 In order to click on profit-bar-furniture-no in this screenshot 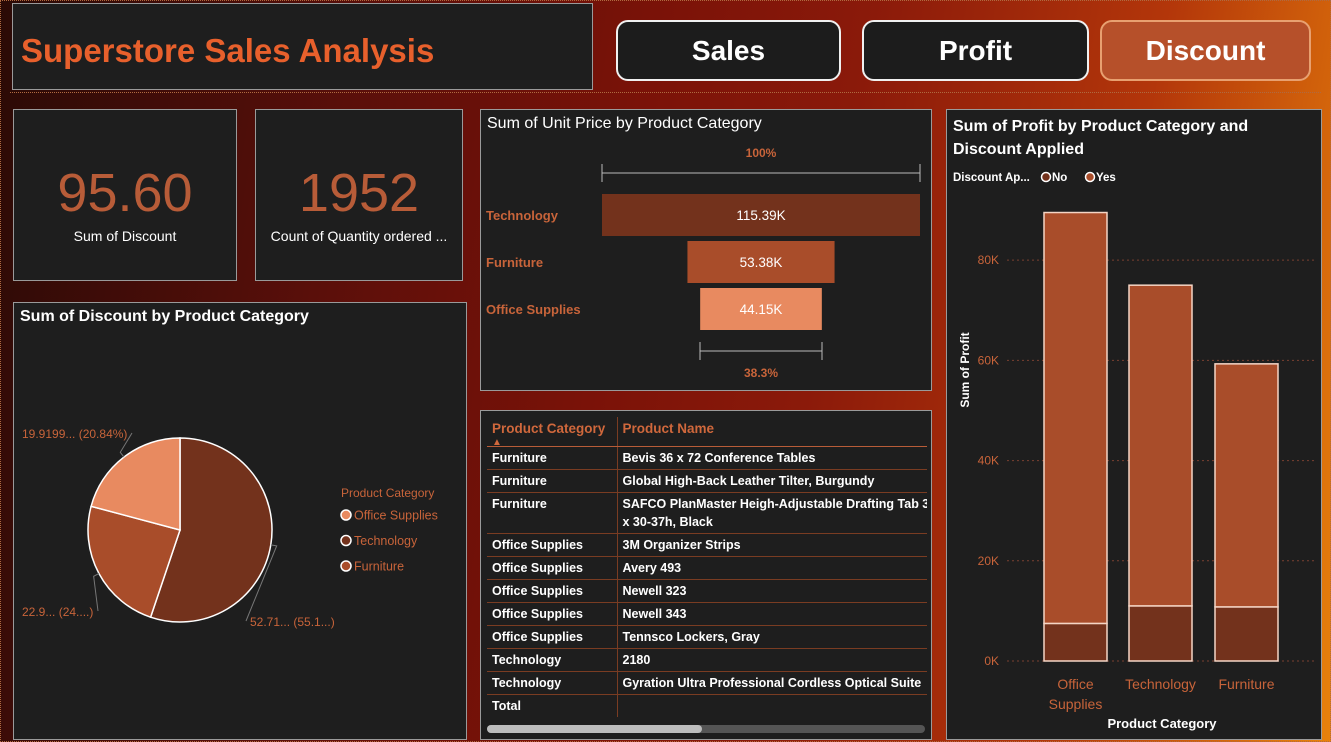, I will do `click(1246, 634)`.